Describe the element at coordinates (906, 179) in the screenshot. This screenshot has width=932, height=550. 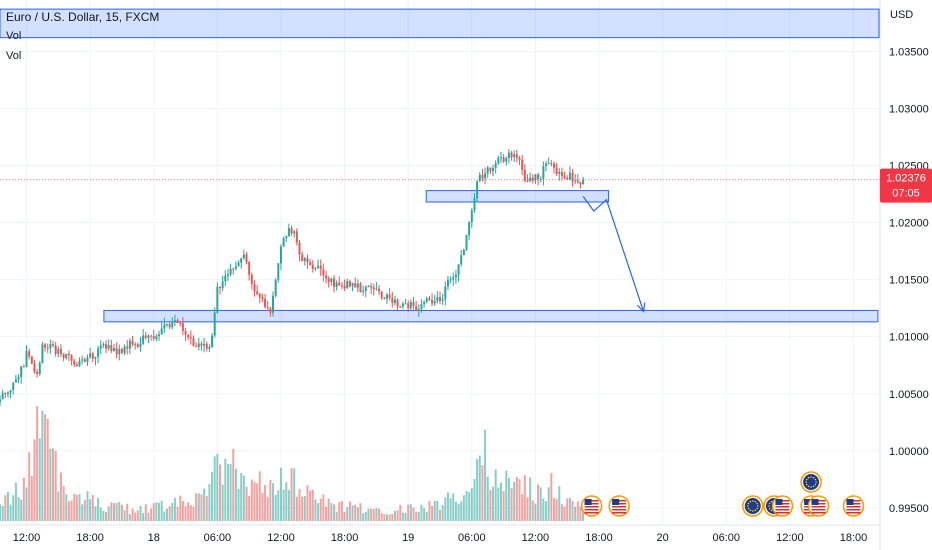
I see `last-price-value: 1.02376` at that location.